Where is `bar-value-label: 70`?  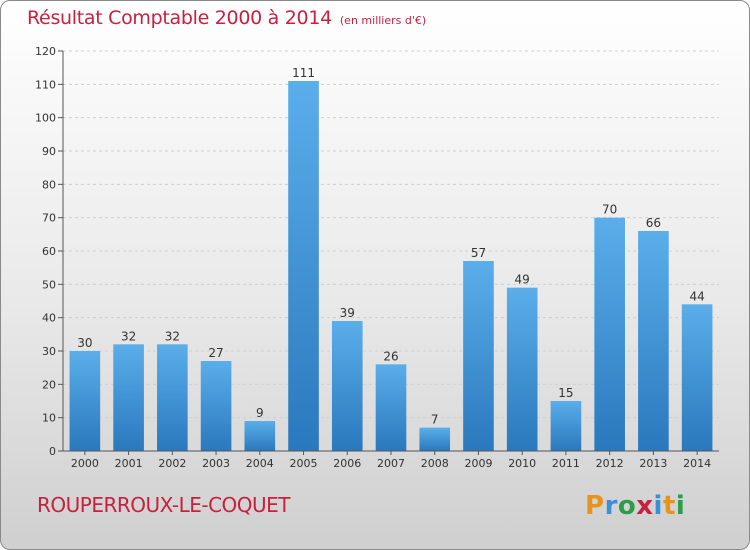
bar-value-label: 70 is located at coordinates (609, 210).